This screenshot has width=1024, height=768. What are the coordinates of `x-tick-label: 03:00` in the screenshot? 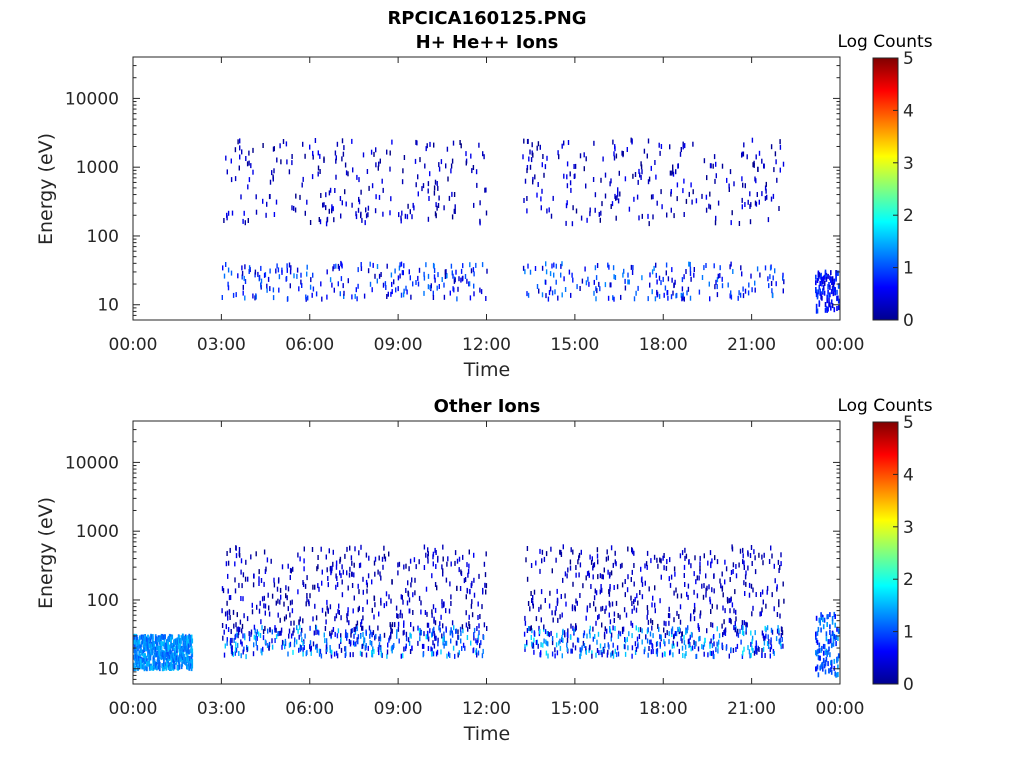 It's located at (221, 709).